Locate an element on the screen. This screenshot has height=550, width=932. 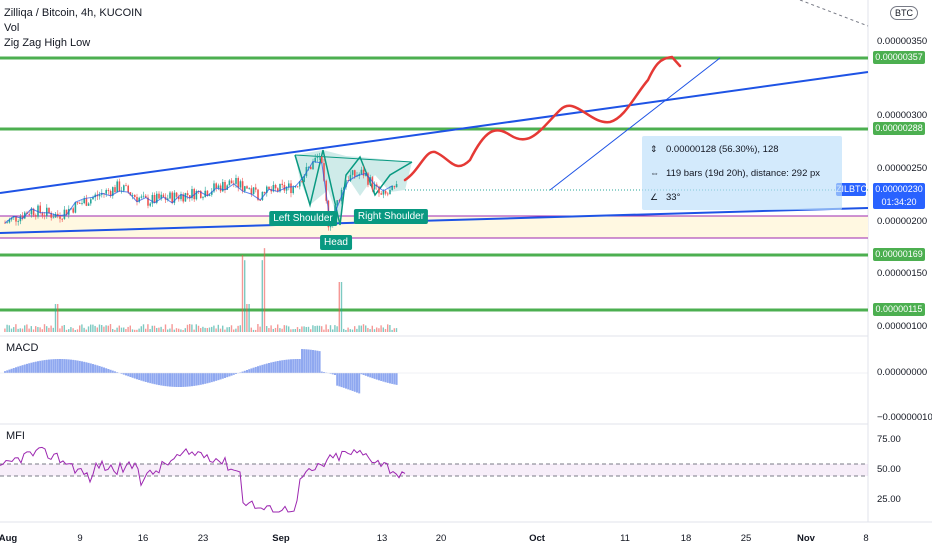
angle-trend-line is located at coordinates (635, 124).